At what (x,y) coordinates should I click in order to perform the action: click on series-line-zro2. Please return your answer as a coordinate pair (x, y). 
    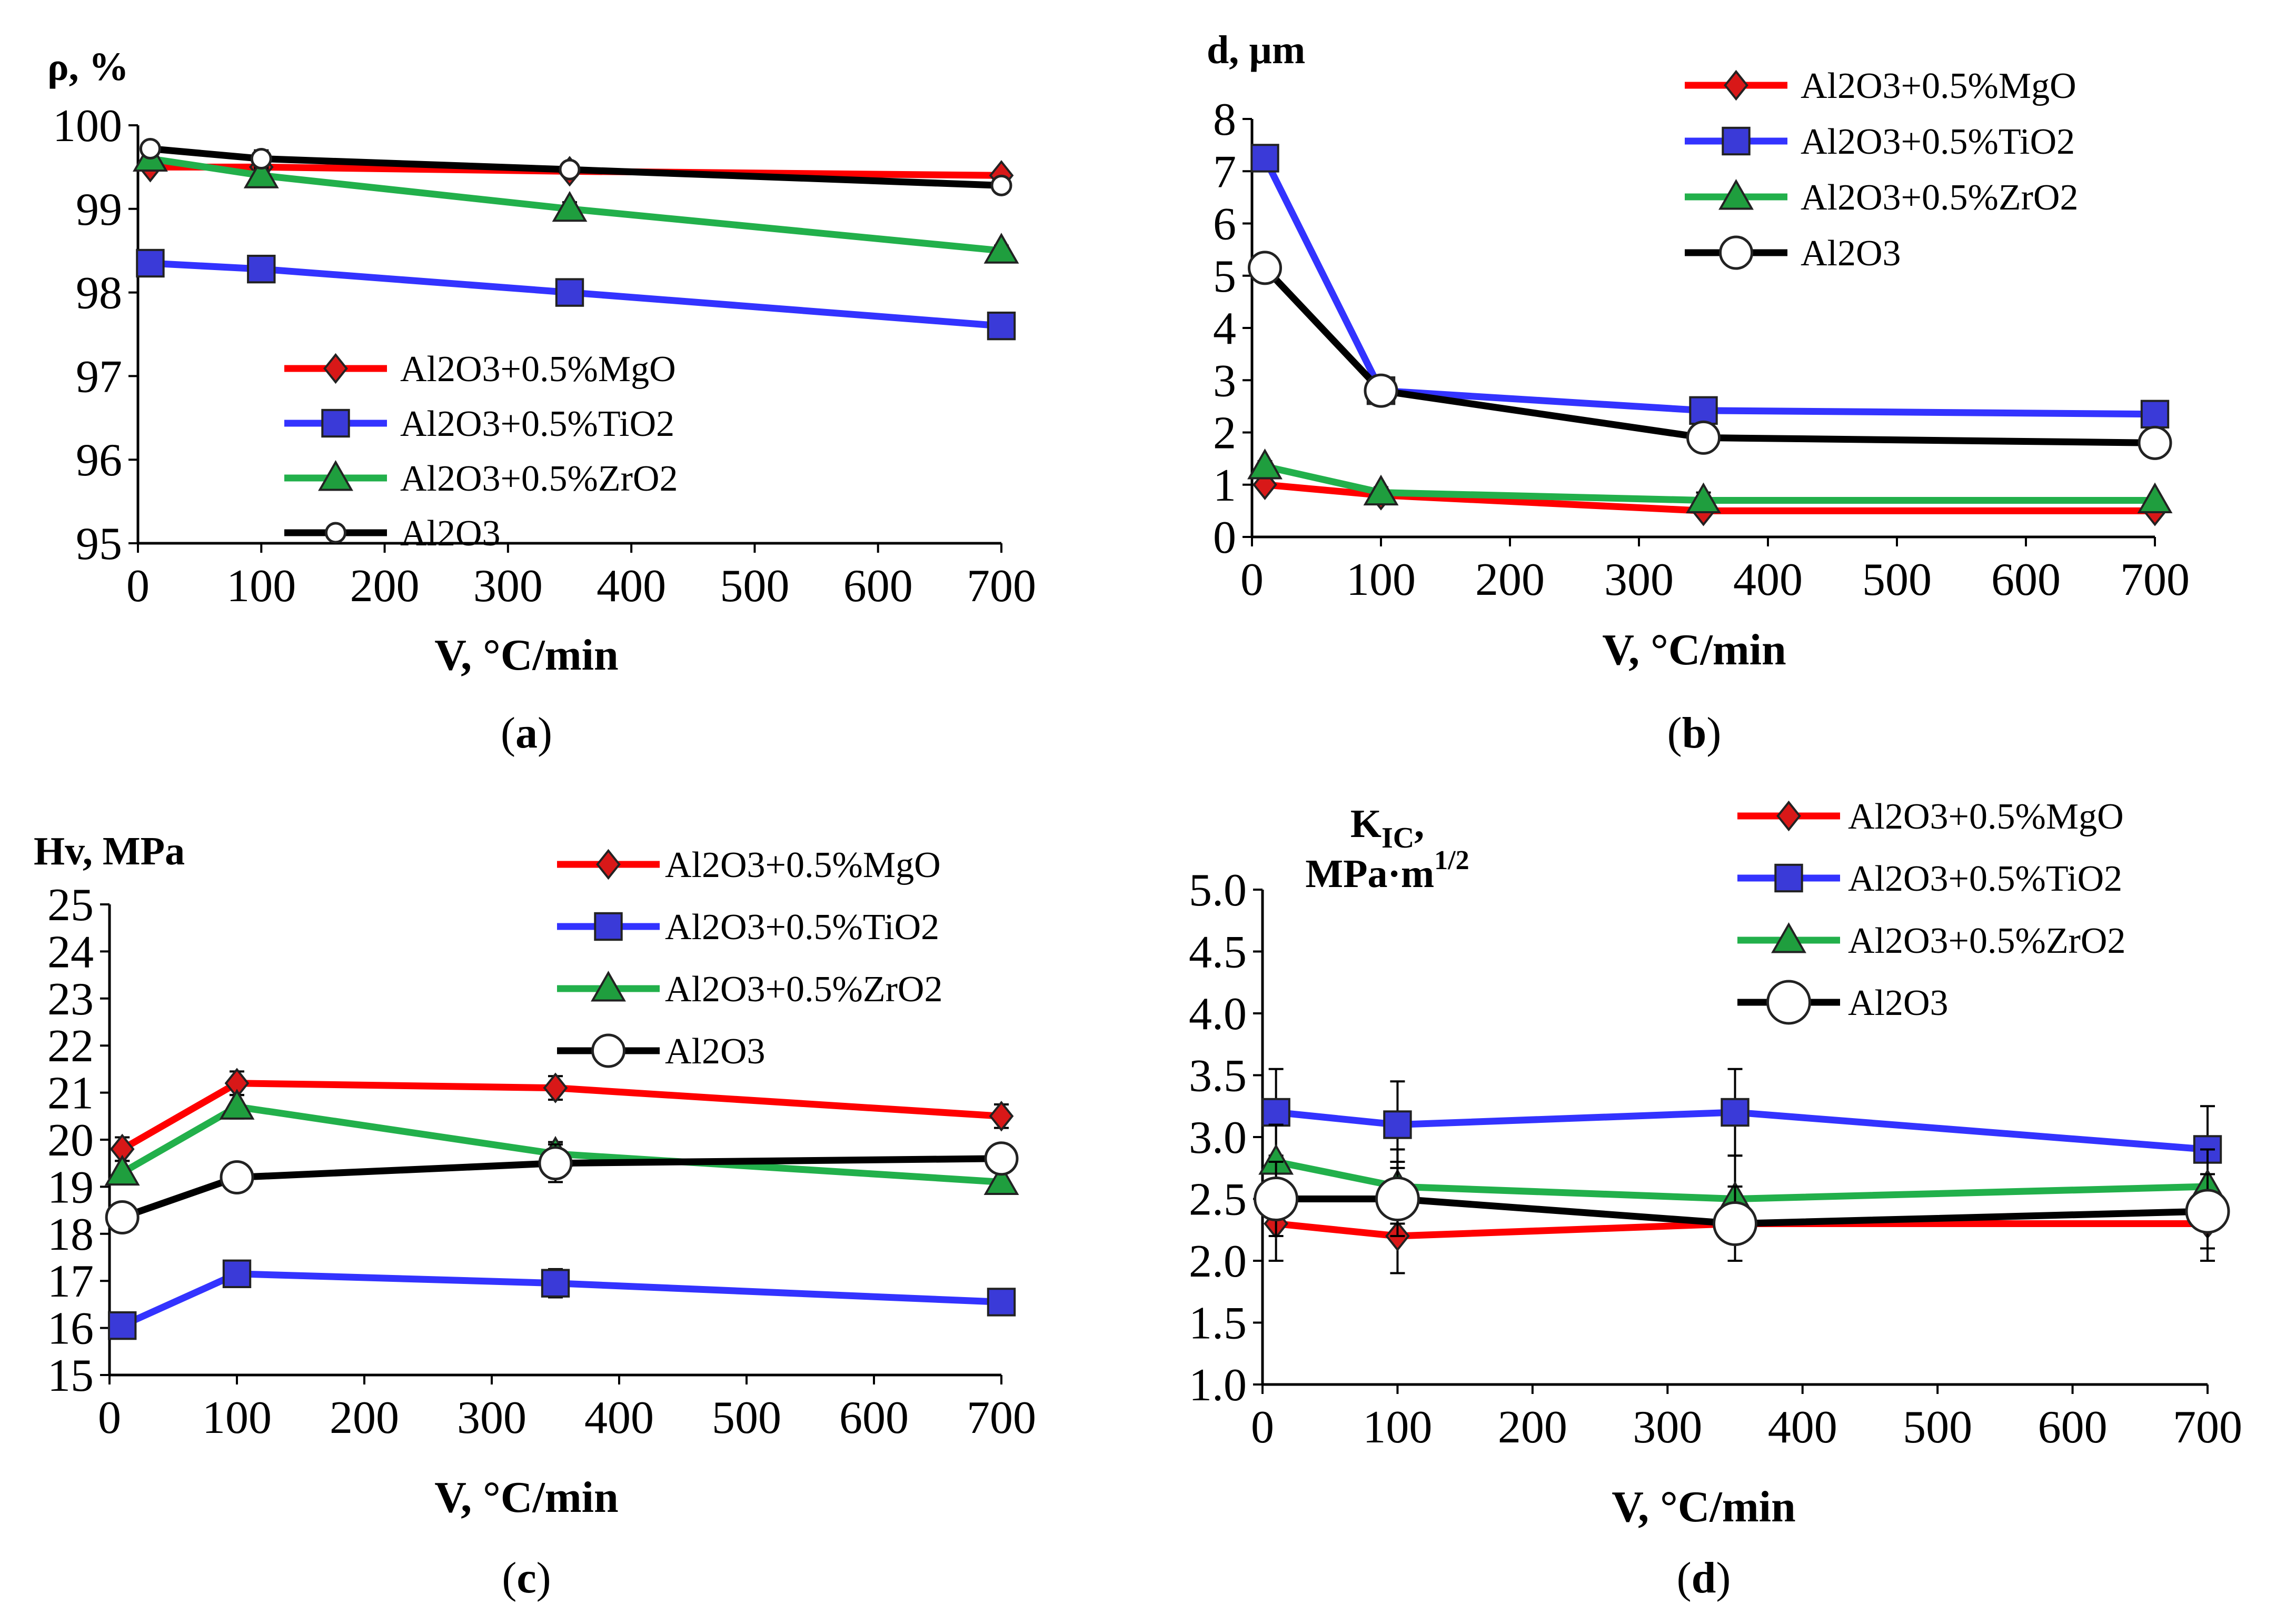
    Looking at the image, I should click on (561, 1144).